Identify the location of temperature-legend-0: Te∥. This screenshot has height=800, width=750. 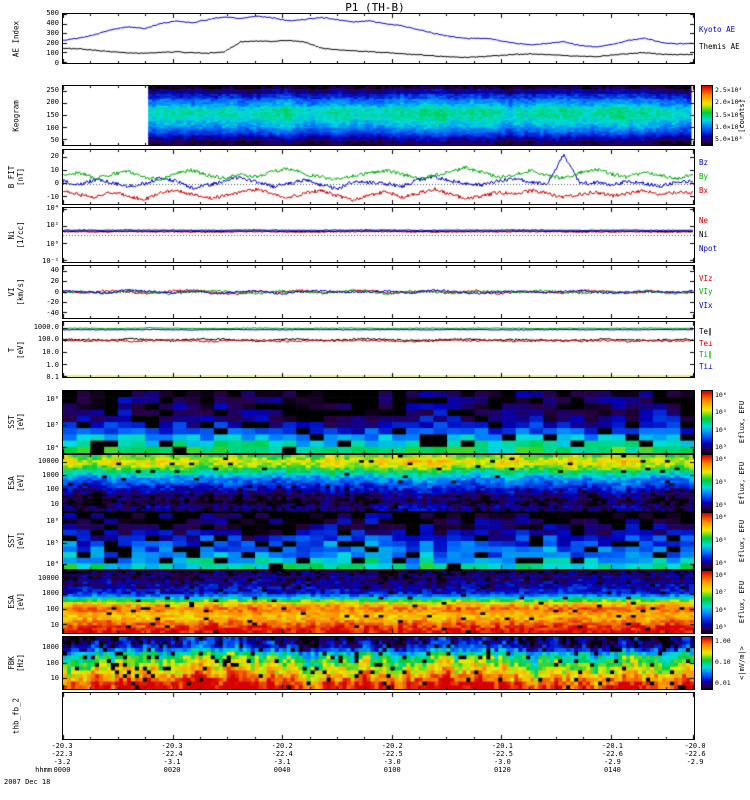
(705, 332).